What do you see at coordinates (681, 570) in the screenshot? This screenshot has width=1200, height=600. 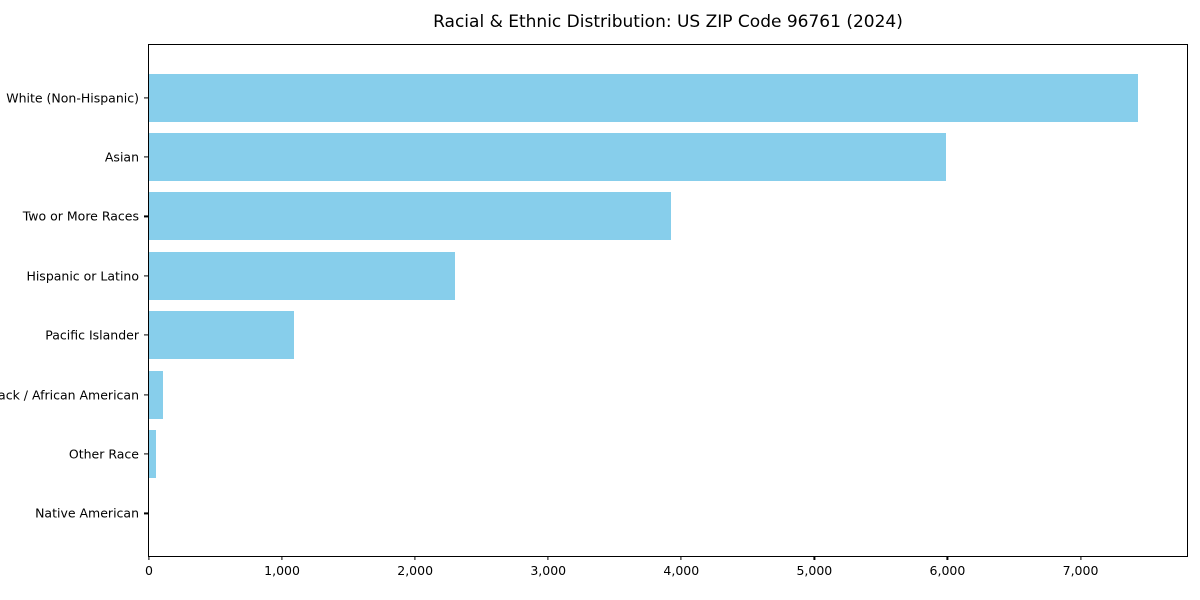 I see `x-tick-label: 4,000` at bounding box center [681, 570].